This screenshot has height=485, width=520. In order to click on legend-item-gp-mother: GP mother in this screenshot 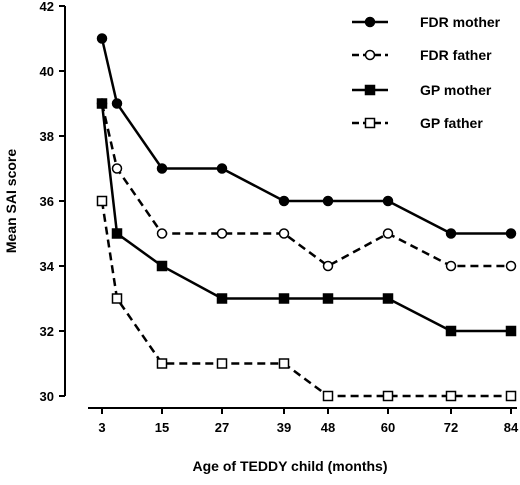, I will do `click(422, 90)`.